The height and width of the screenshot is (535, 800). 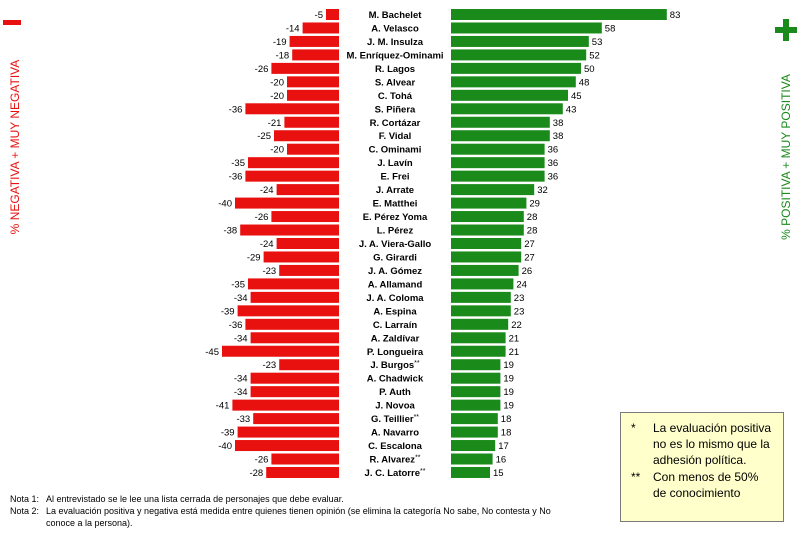 I want to click on negative-value-label: -45, so click(x=212, y=352).